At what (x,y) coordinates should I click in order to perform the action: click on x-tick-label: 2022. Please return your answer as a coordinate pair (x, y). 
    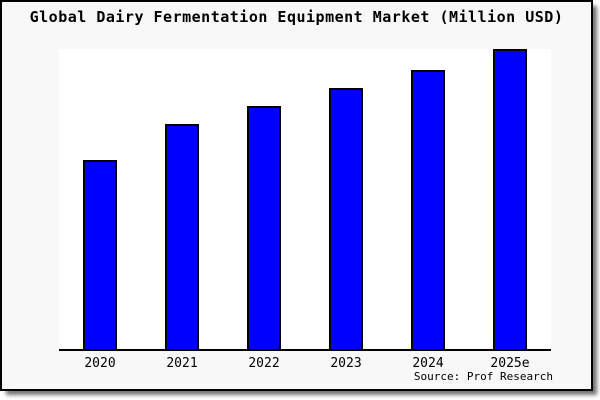
    Looking at the image, I should click on (264, 363).